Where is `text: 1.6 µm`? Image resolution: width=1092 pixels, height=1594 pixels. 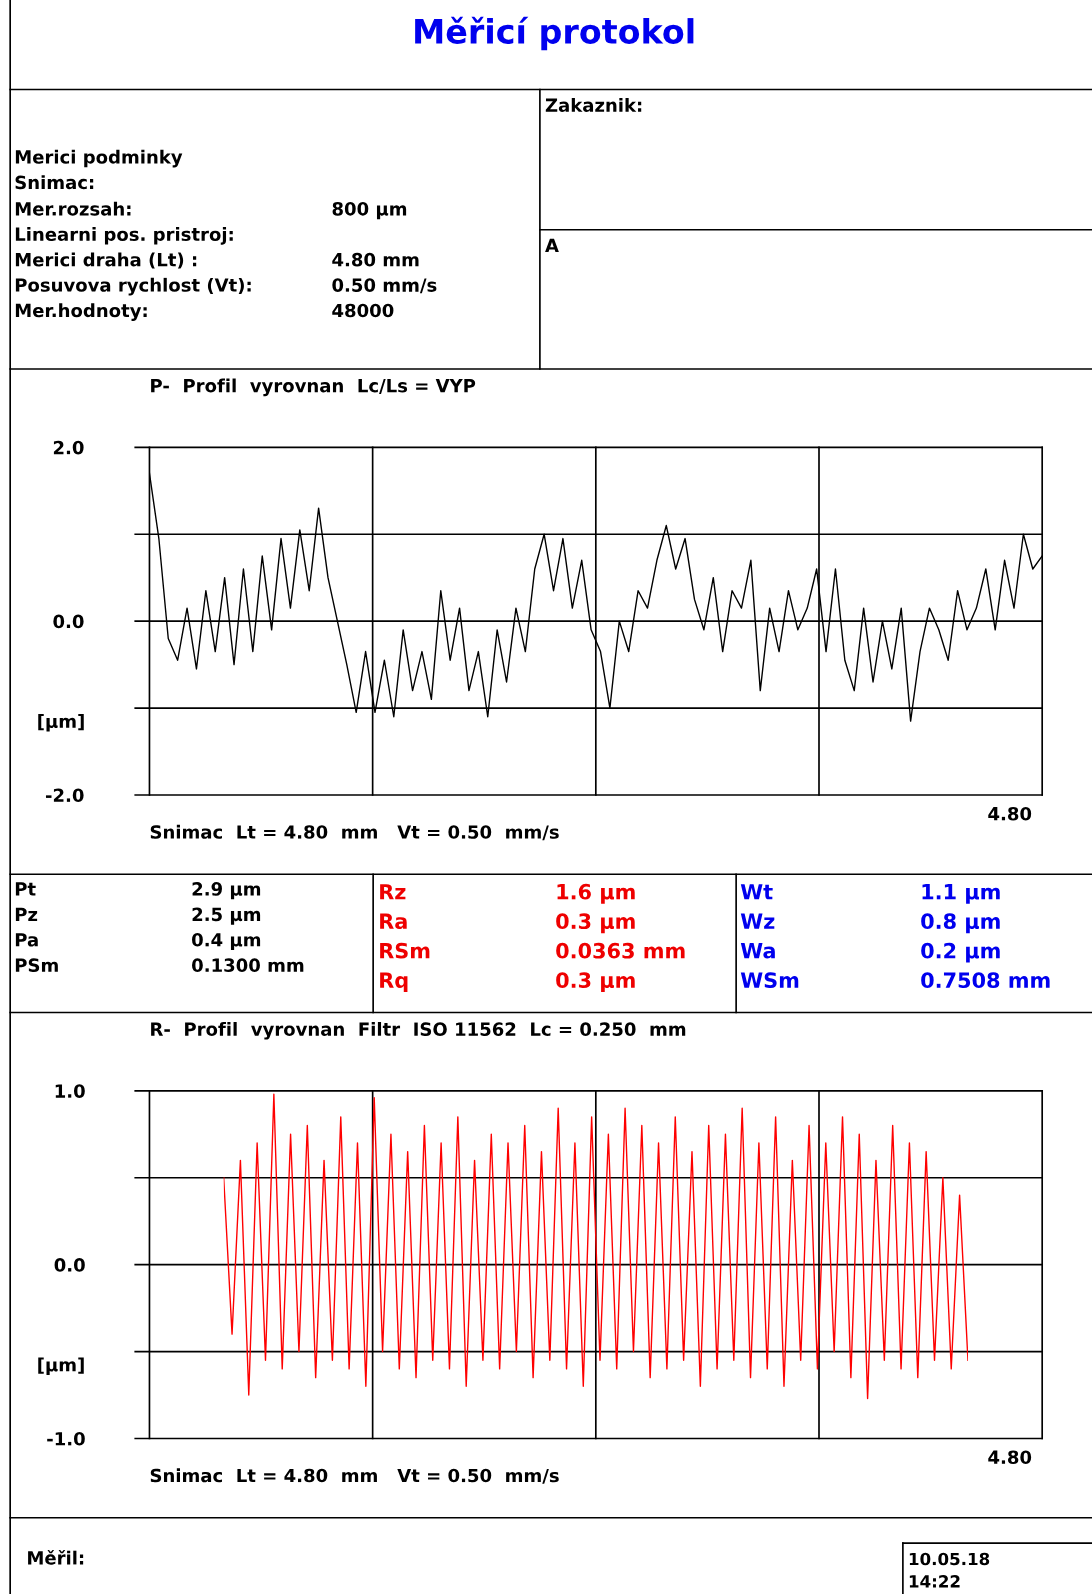
text: 1.6 µm is located at coordinates (596, 893).